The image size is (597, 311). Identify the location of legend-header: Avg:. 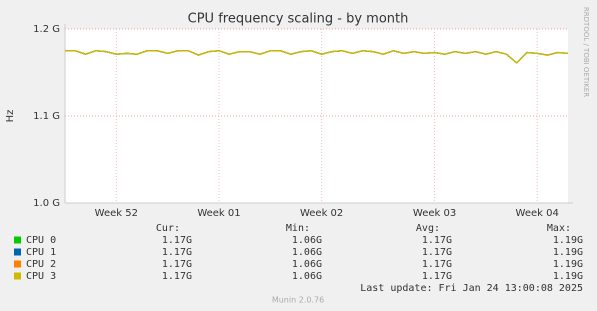
(428, 228).